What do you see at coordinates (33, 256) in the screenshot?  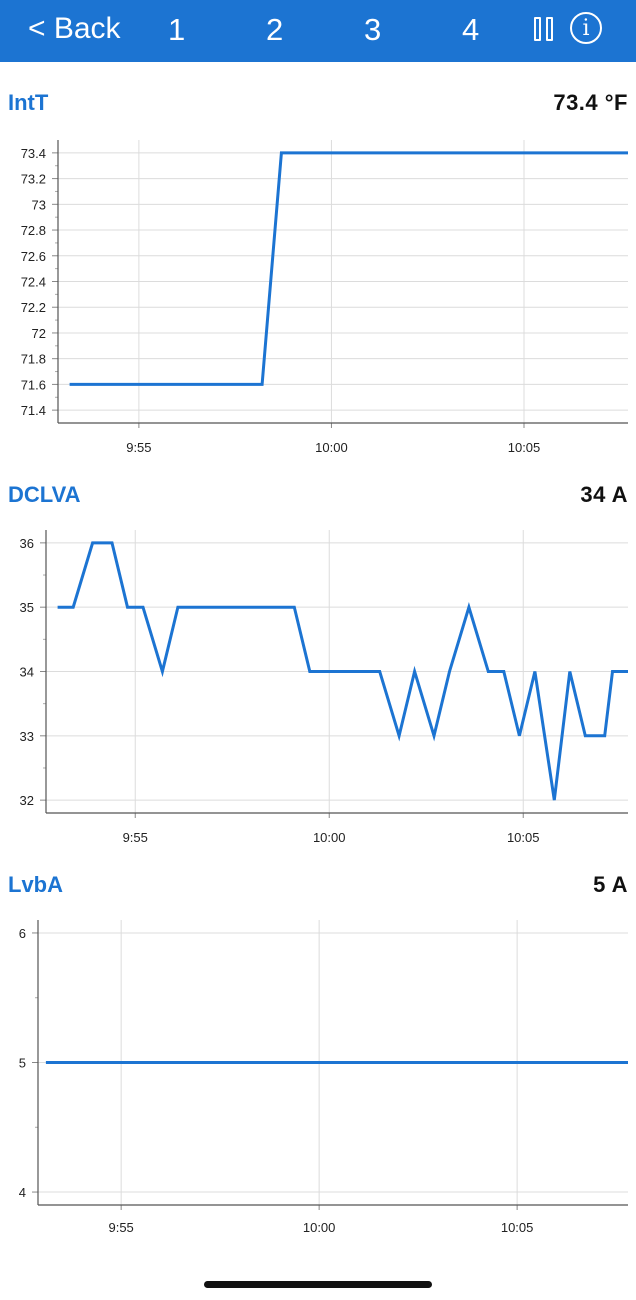 I see `y-tick-label: 72.6` at bounding box center [33, 256].